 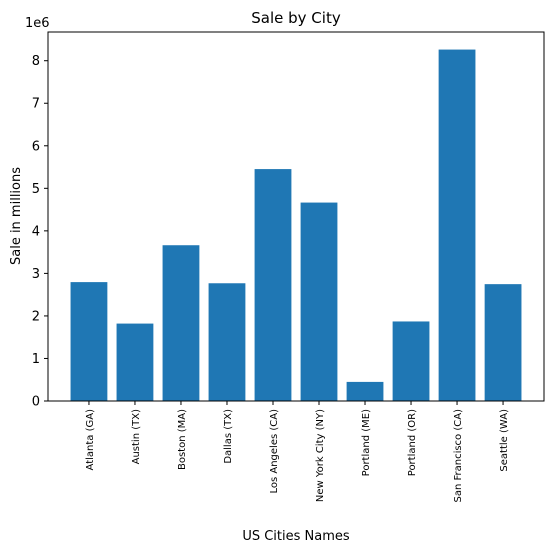 I want to click on x-tick-label-8: San Francisco (CA), so click(x=458, y=456).